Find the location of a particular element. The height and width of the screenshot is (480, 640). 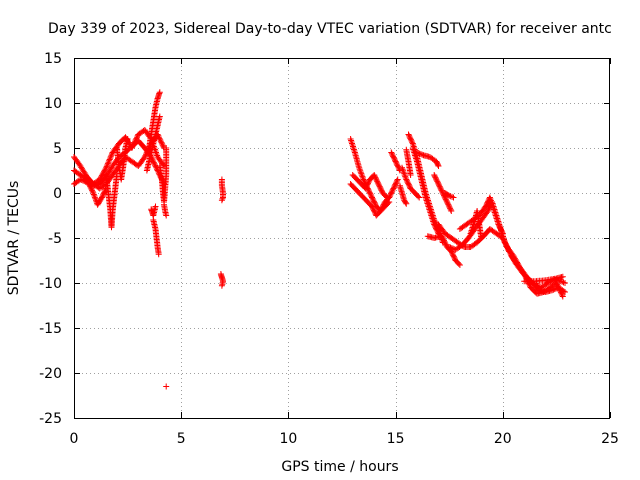

y-tick-label: -20 is located at coordinates (50, 374).